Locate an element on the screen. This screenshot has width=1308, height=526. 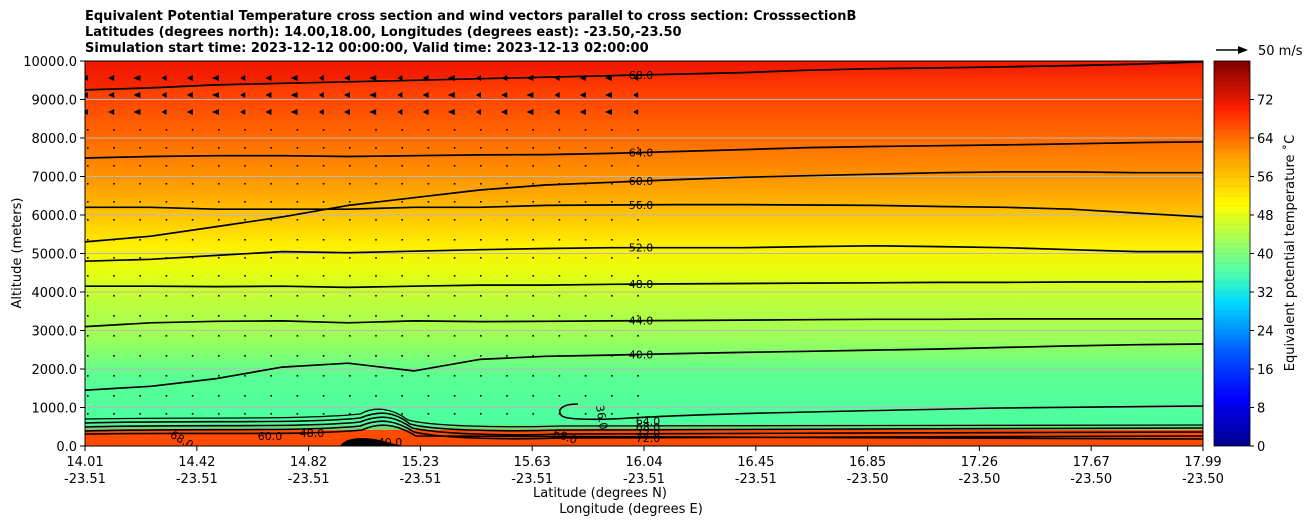
y-axis-title: Altitude (meters) is located at coordinates (17, 253).